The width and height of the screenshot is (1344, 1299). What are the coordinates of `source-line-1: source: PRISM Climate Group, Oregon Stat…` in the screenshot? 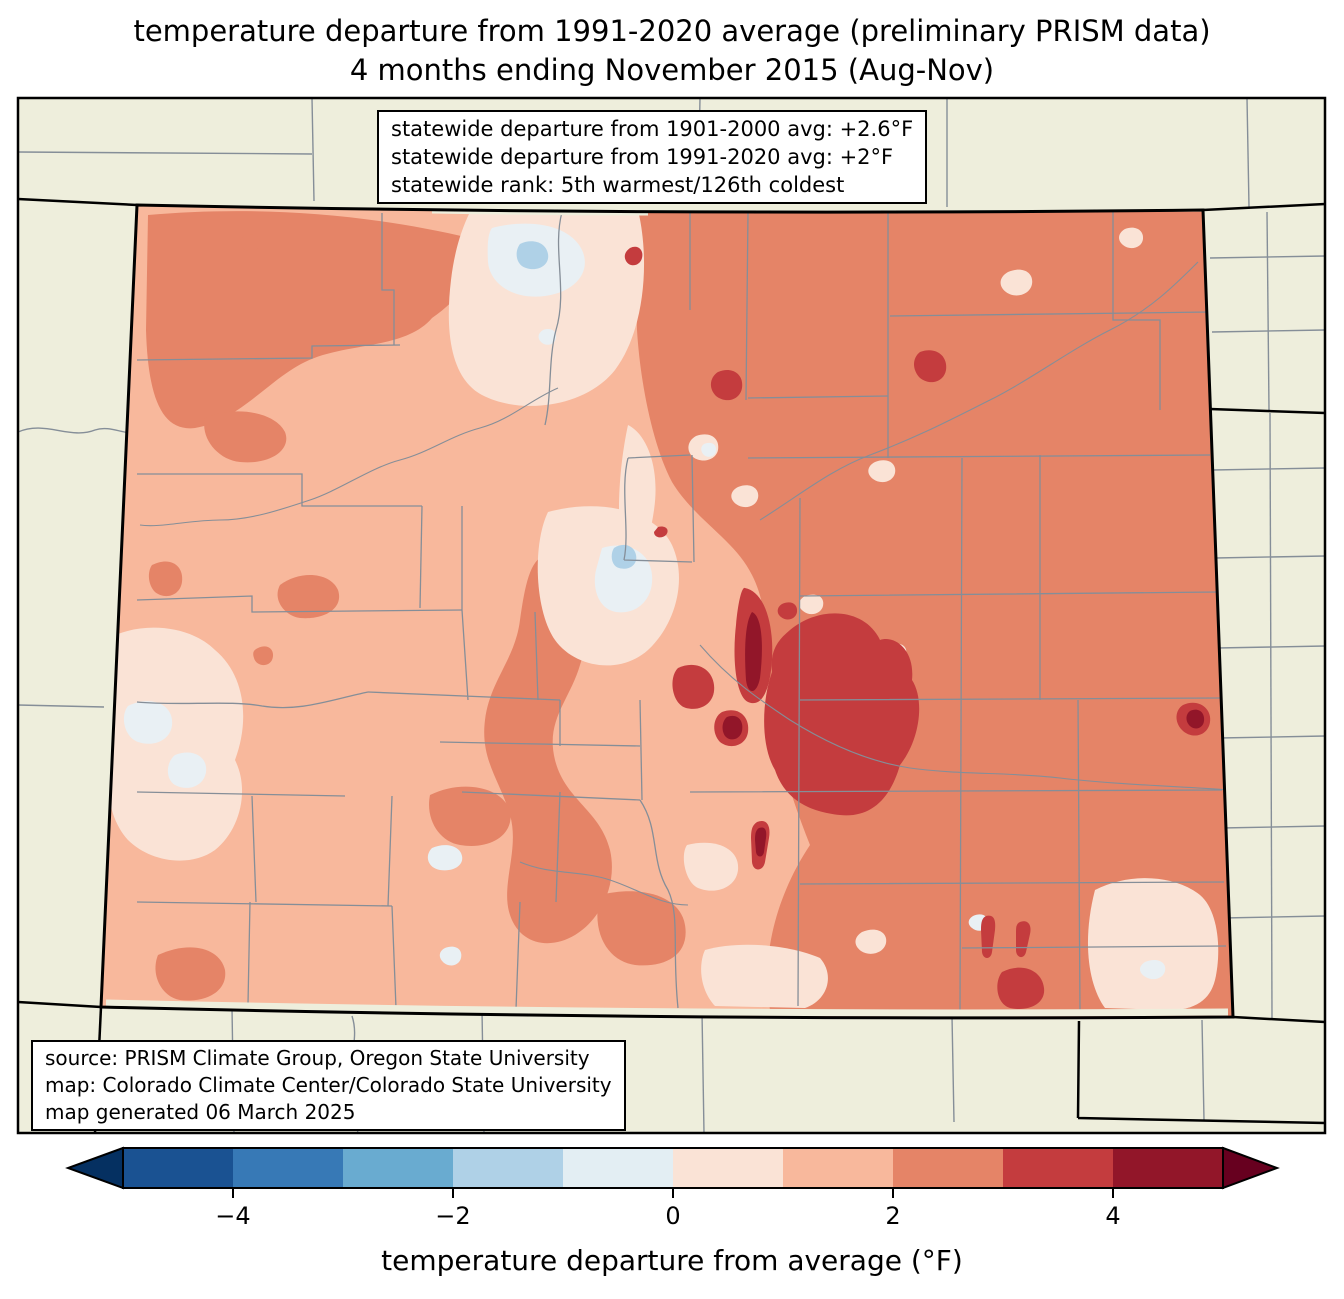 It's located at (317, 1058).